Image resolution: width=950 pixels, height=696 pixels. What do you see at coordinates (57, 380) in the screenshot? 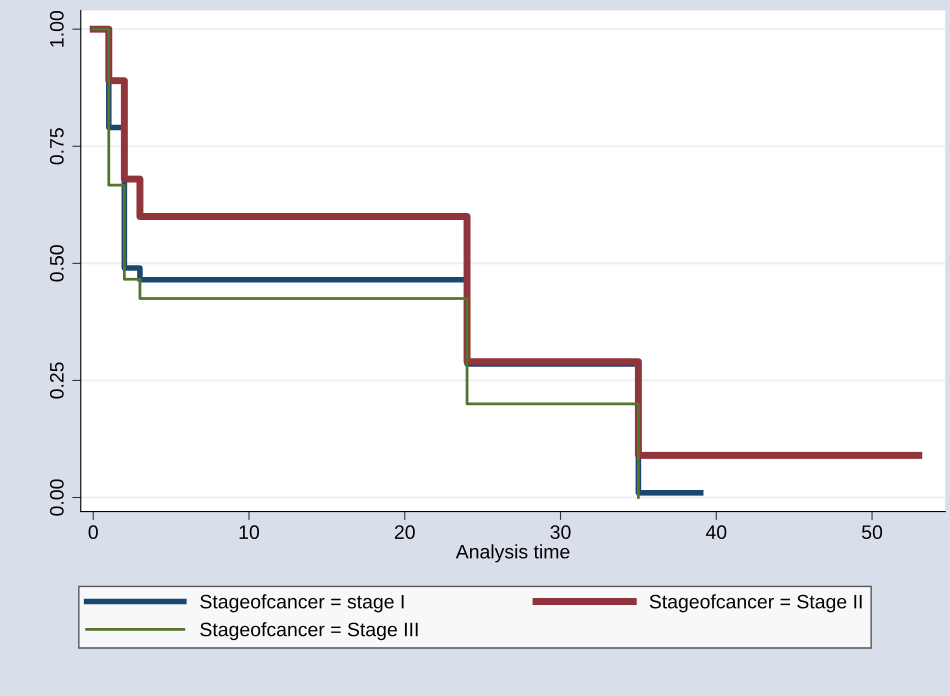
I see `y-tick-label: 0.25` at bounding box center [57, 380].